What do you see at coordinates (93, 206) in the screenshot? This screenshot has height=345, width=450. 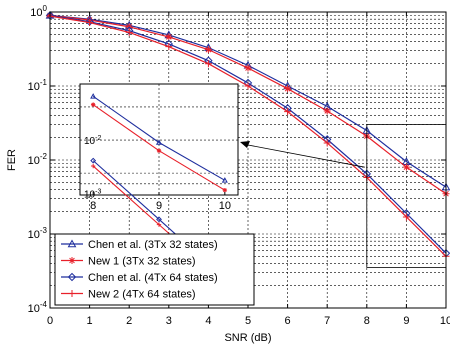 I see `inset-x-tick-label: 8` at bounding box center [93, 206].